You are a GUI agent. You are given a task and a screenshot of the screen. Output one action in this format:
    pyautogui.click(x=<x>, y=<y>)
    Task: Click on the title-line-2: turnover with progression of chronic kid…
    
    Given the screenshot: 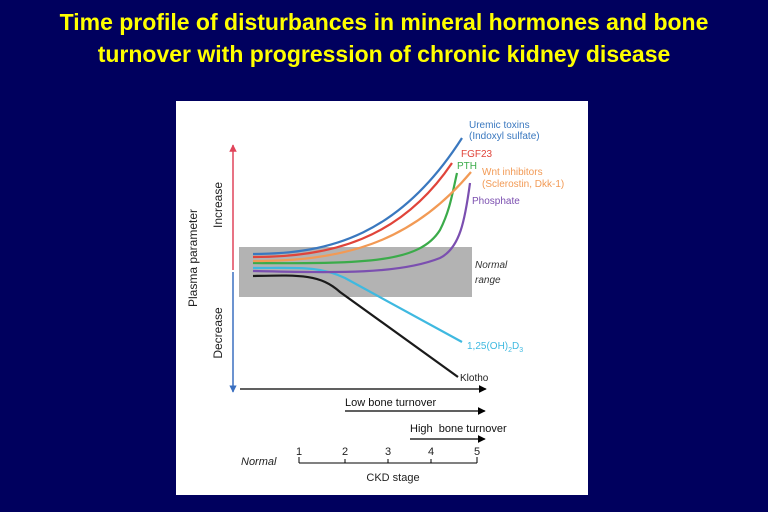 What is the action you would take?
    pyautogui.click(x=384, y=54)
    